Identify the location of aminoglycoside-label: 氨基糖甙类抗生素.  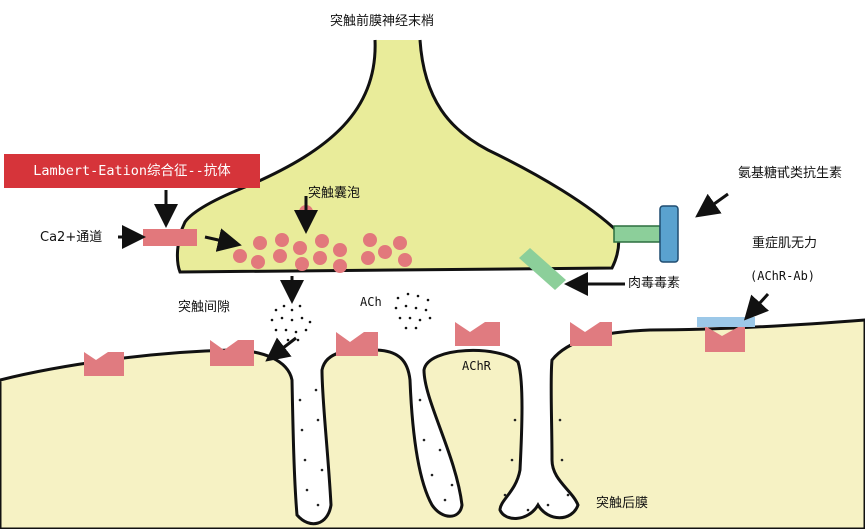
(790, 173).